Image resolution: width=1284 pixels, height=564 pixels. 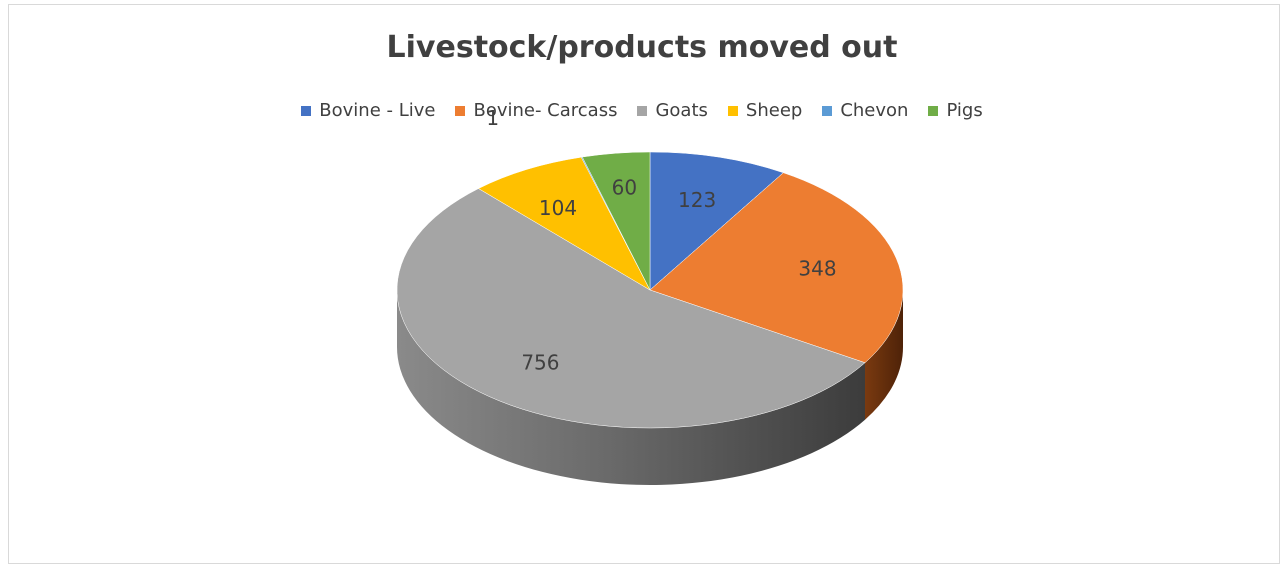 What do you see at coordinates (642, 47) in the screenshot?
I see `chart-title: Livestock/products moved out` at bounding box center [642, 47].